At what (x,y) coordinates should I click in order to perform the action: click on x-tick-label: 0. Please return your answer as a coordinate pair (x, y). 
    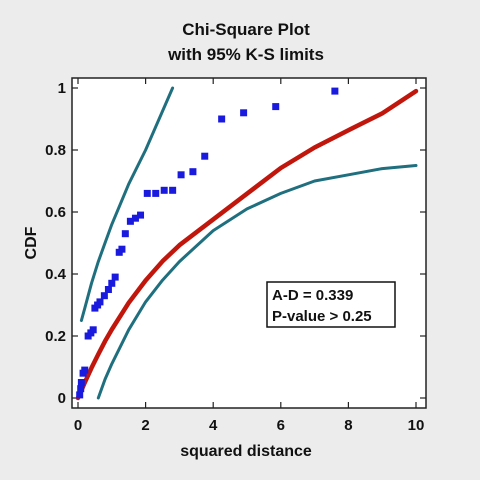
    Looking at the image, I should click on (78, 425).